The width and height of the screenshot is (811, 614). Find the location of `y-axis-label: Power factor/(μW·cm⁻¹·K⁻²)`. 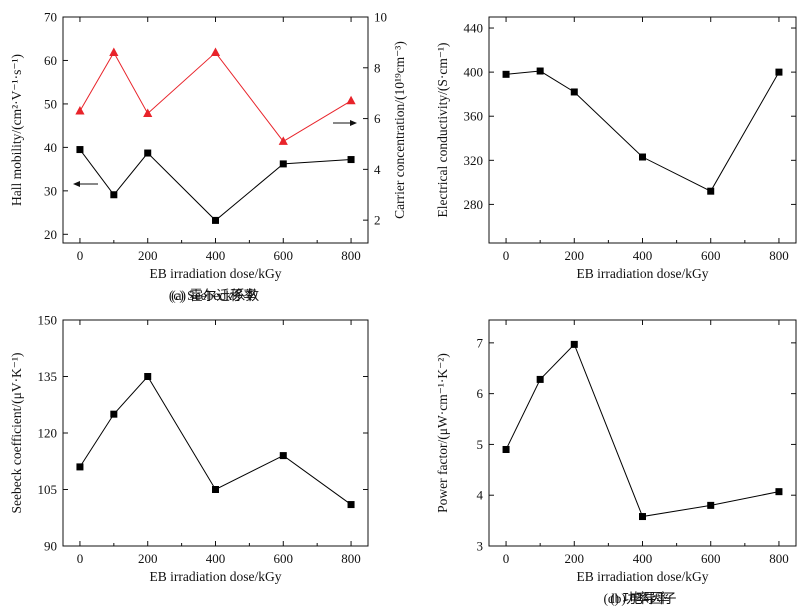

y-axis-label: Power factor/(μW·cm⁻¹·K⁻²) is located at coordinates (442, 433).